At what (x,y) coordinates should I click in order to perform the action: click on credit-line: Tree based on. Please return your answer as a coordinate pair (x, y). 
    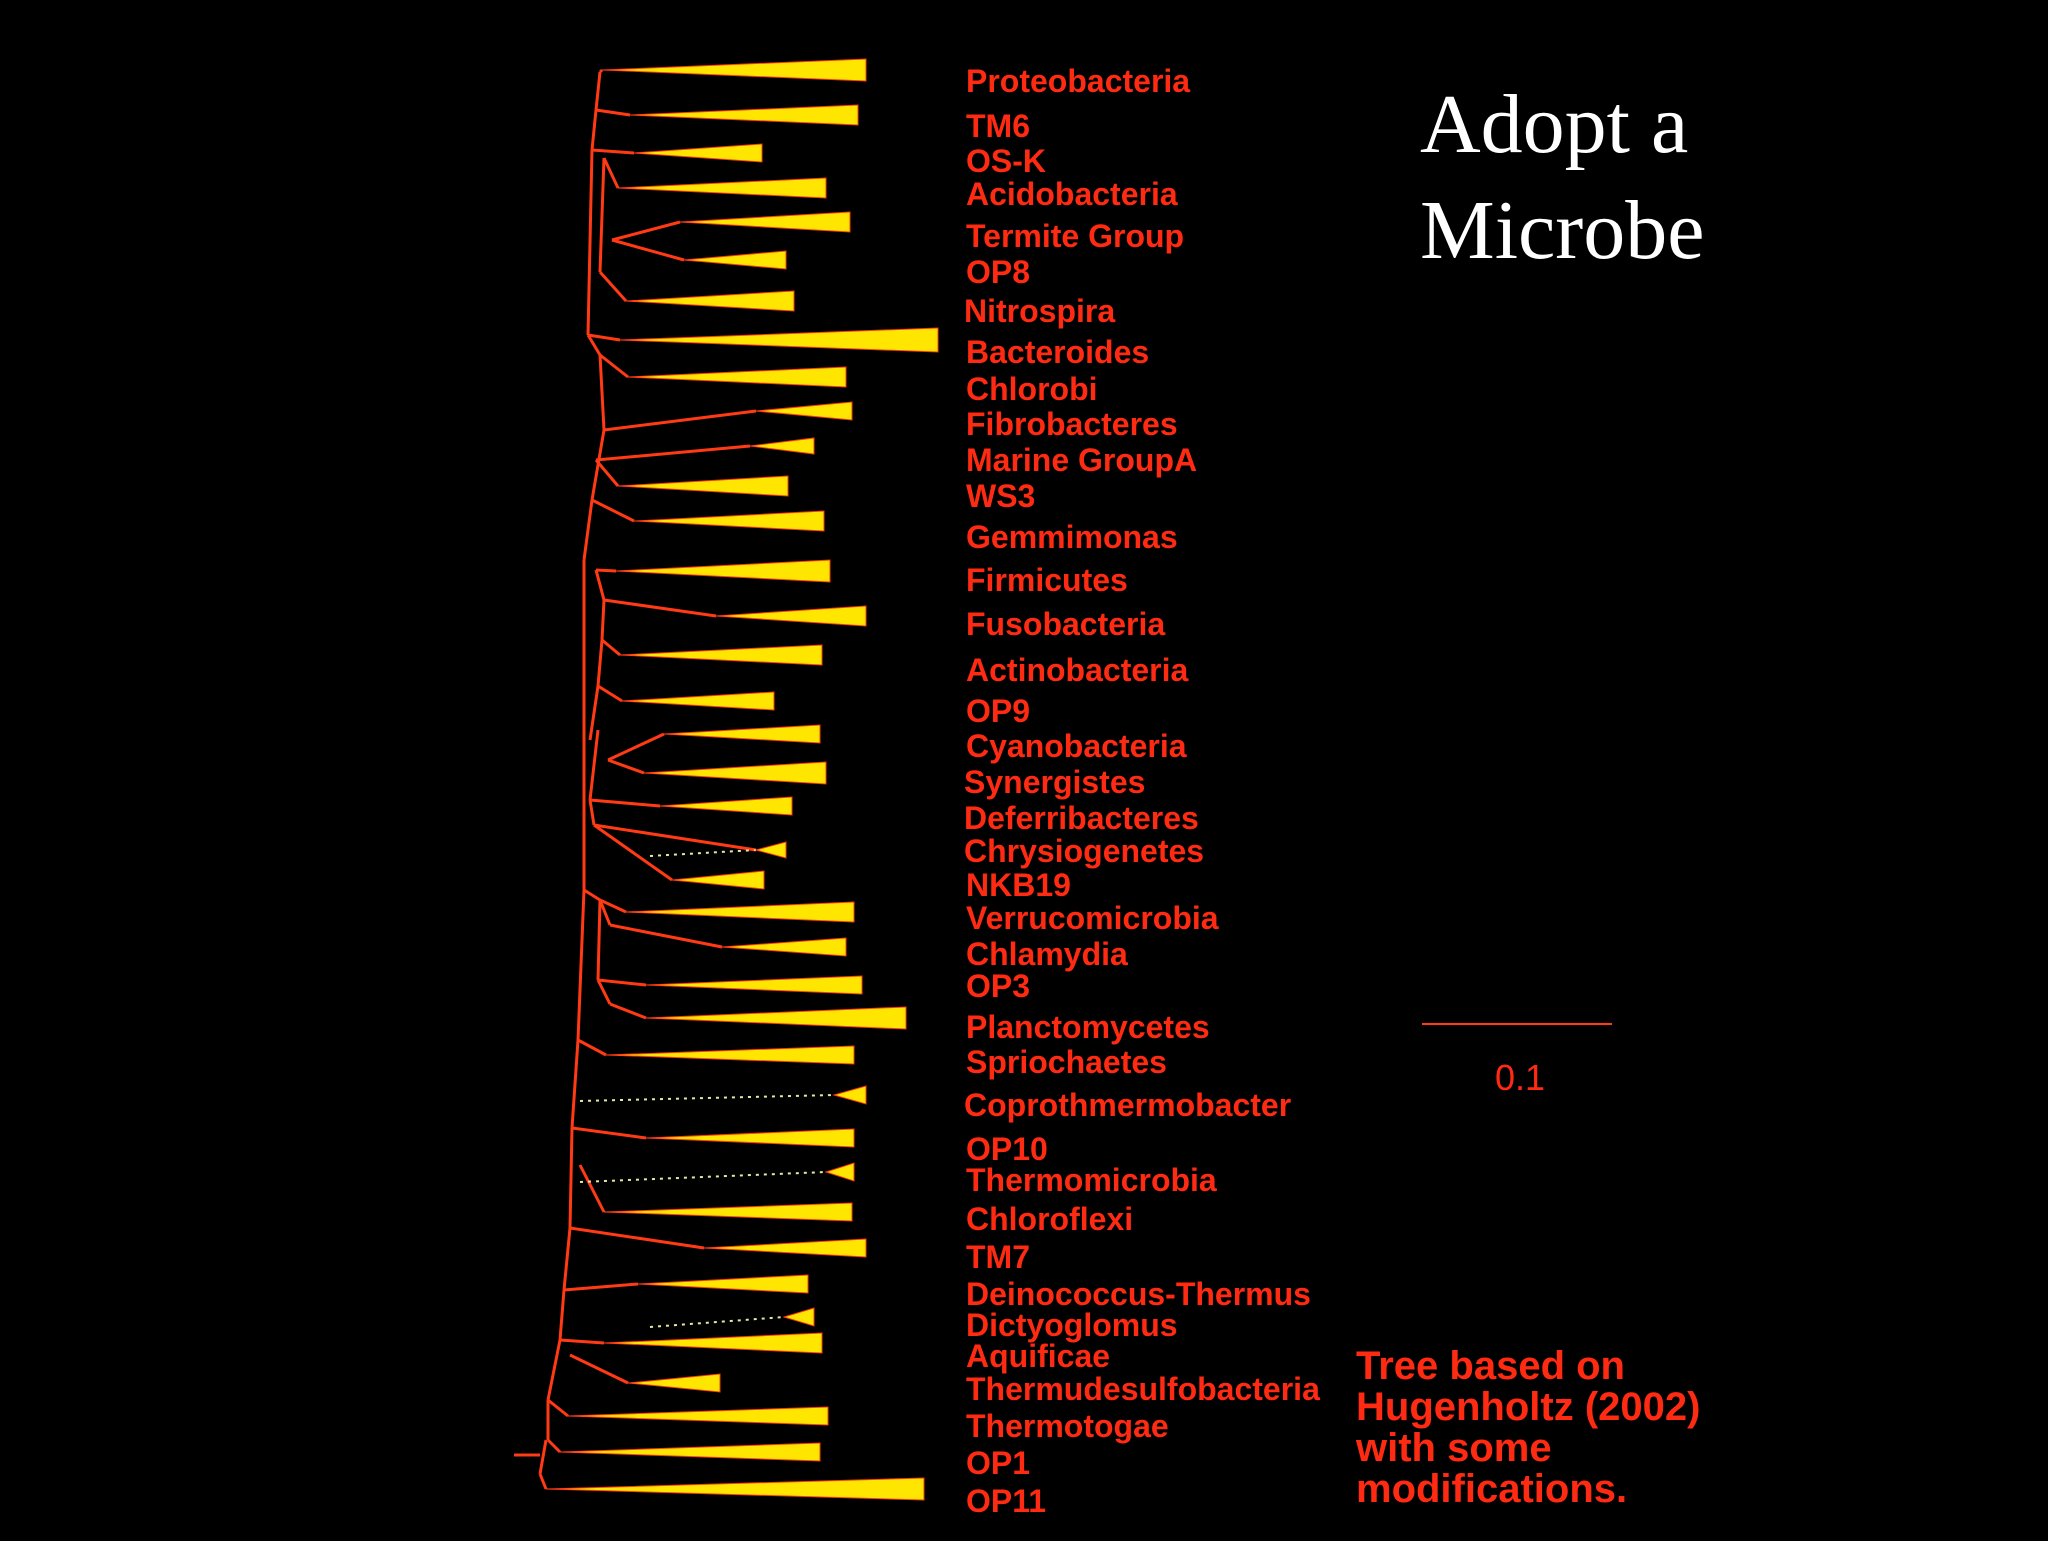
    Looking at the image, I should click on (1490, 1366).